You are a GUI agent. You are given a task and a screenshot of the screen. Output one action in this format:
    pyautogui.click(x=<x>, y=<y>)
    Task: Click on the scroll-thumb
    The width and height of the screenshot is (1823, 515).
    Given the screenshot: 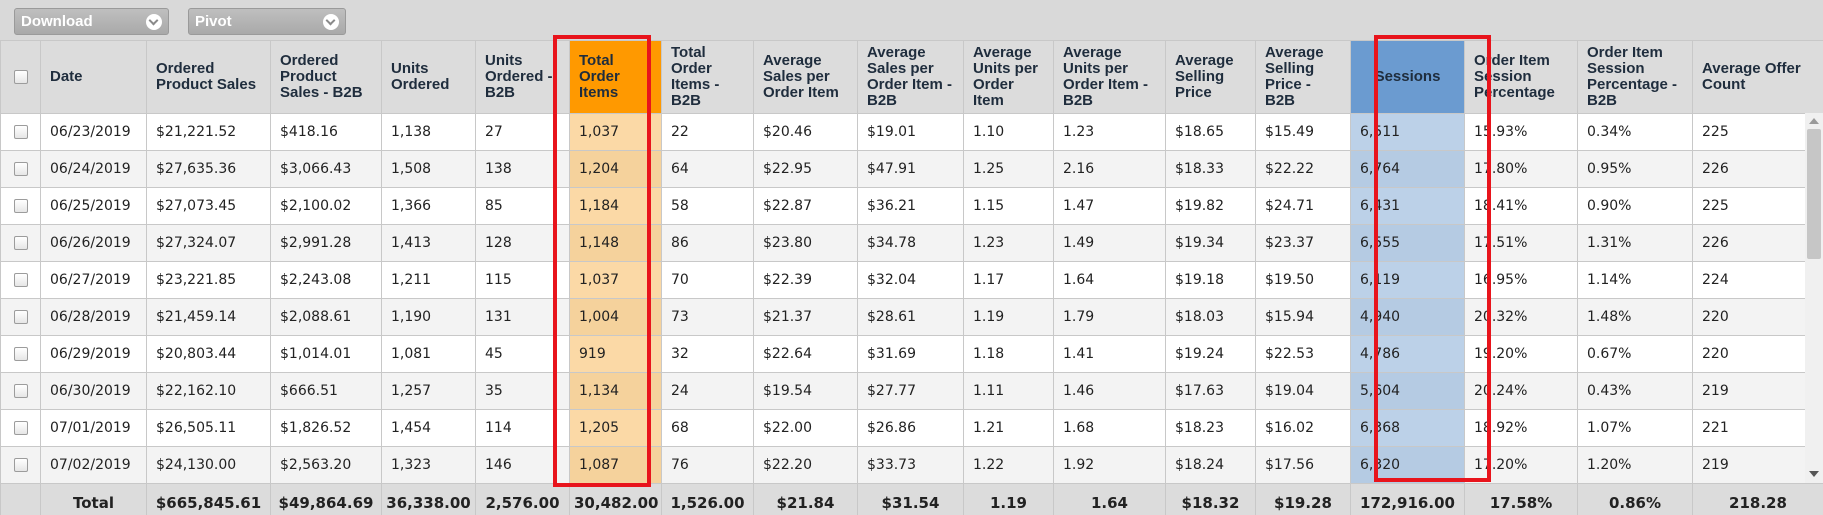 What is the action you would take?
    pyautogui.click(x=1814, y=194)
    